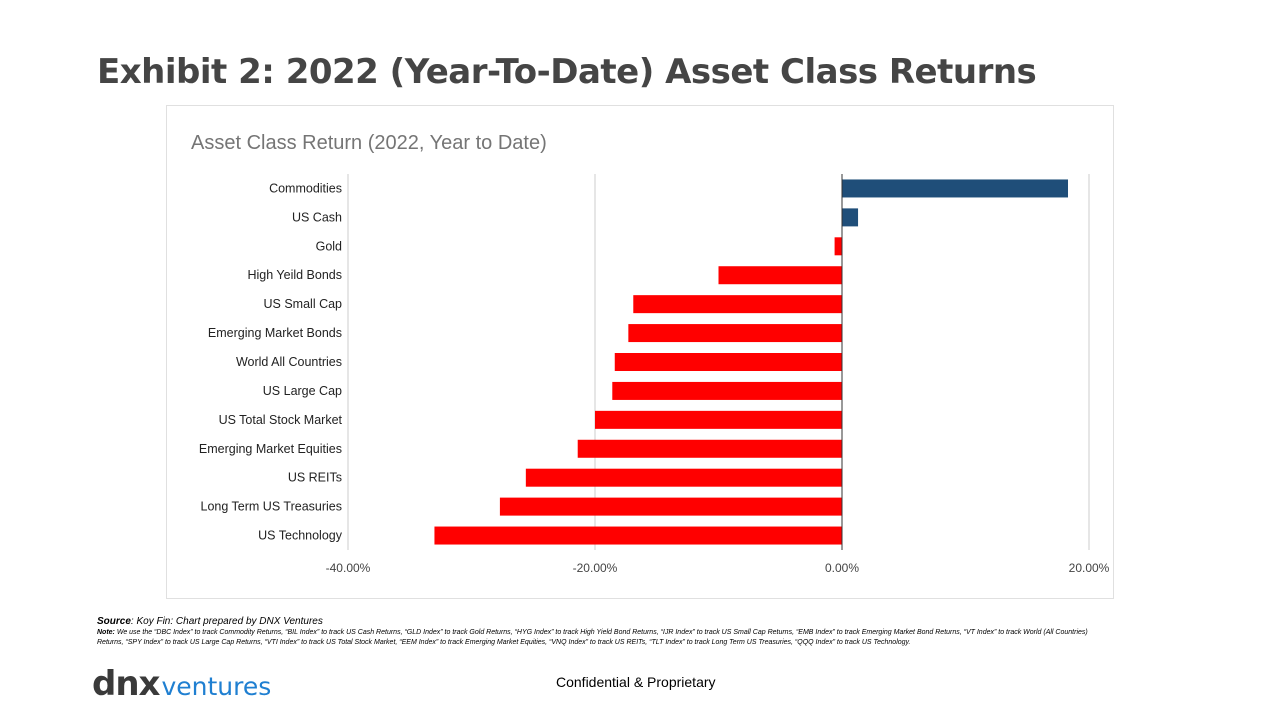  I want to click on source-label: Source, so click(114, 621).